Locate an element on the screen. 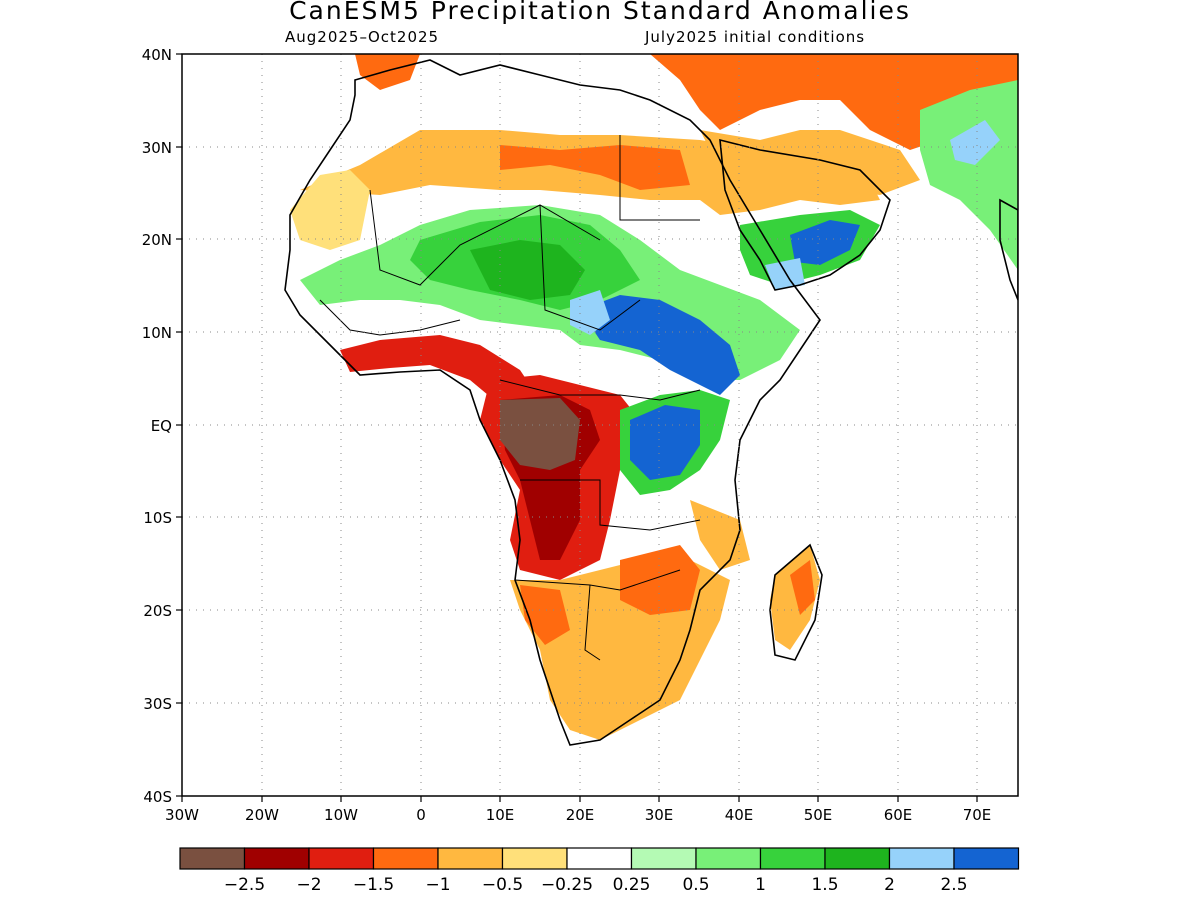 This screenshot has height=900, width=1200. lake-victoria-very-wet is located at coordinates (665, 442).